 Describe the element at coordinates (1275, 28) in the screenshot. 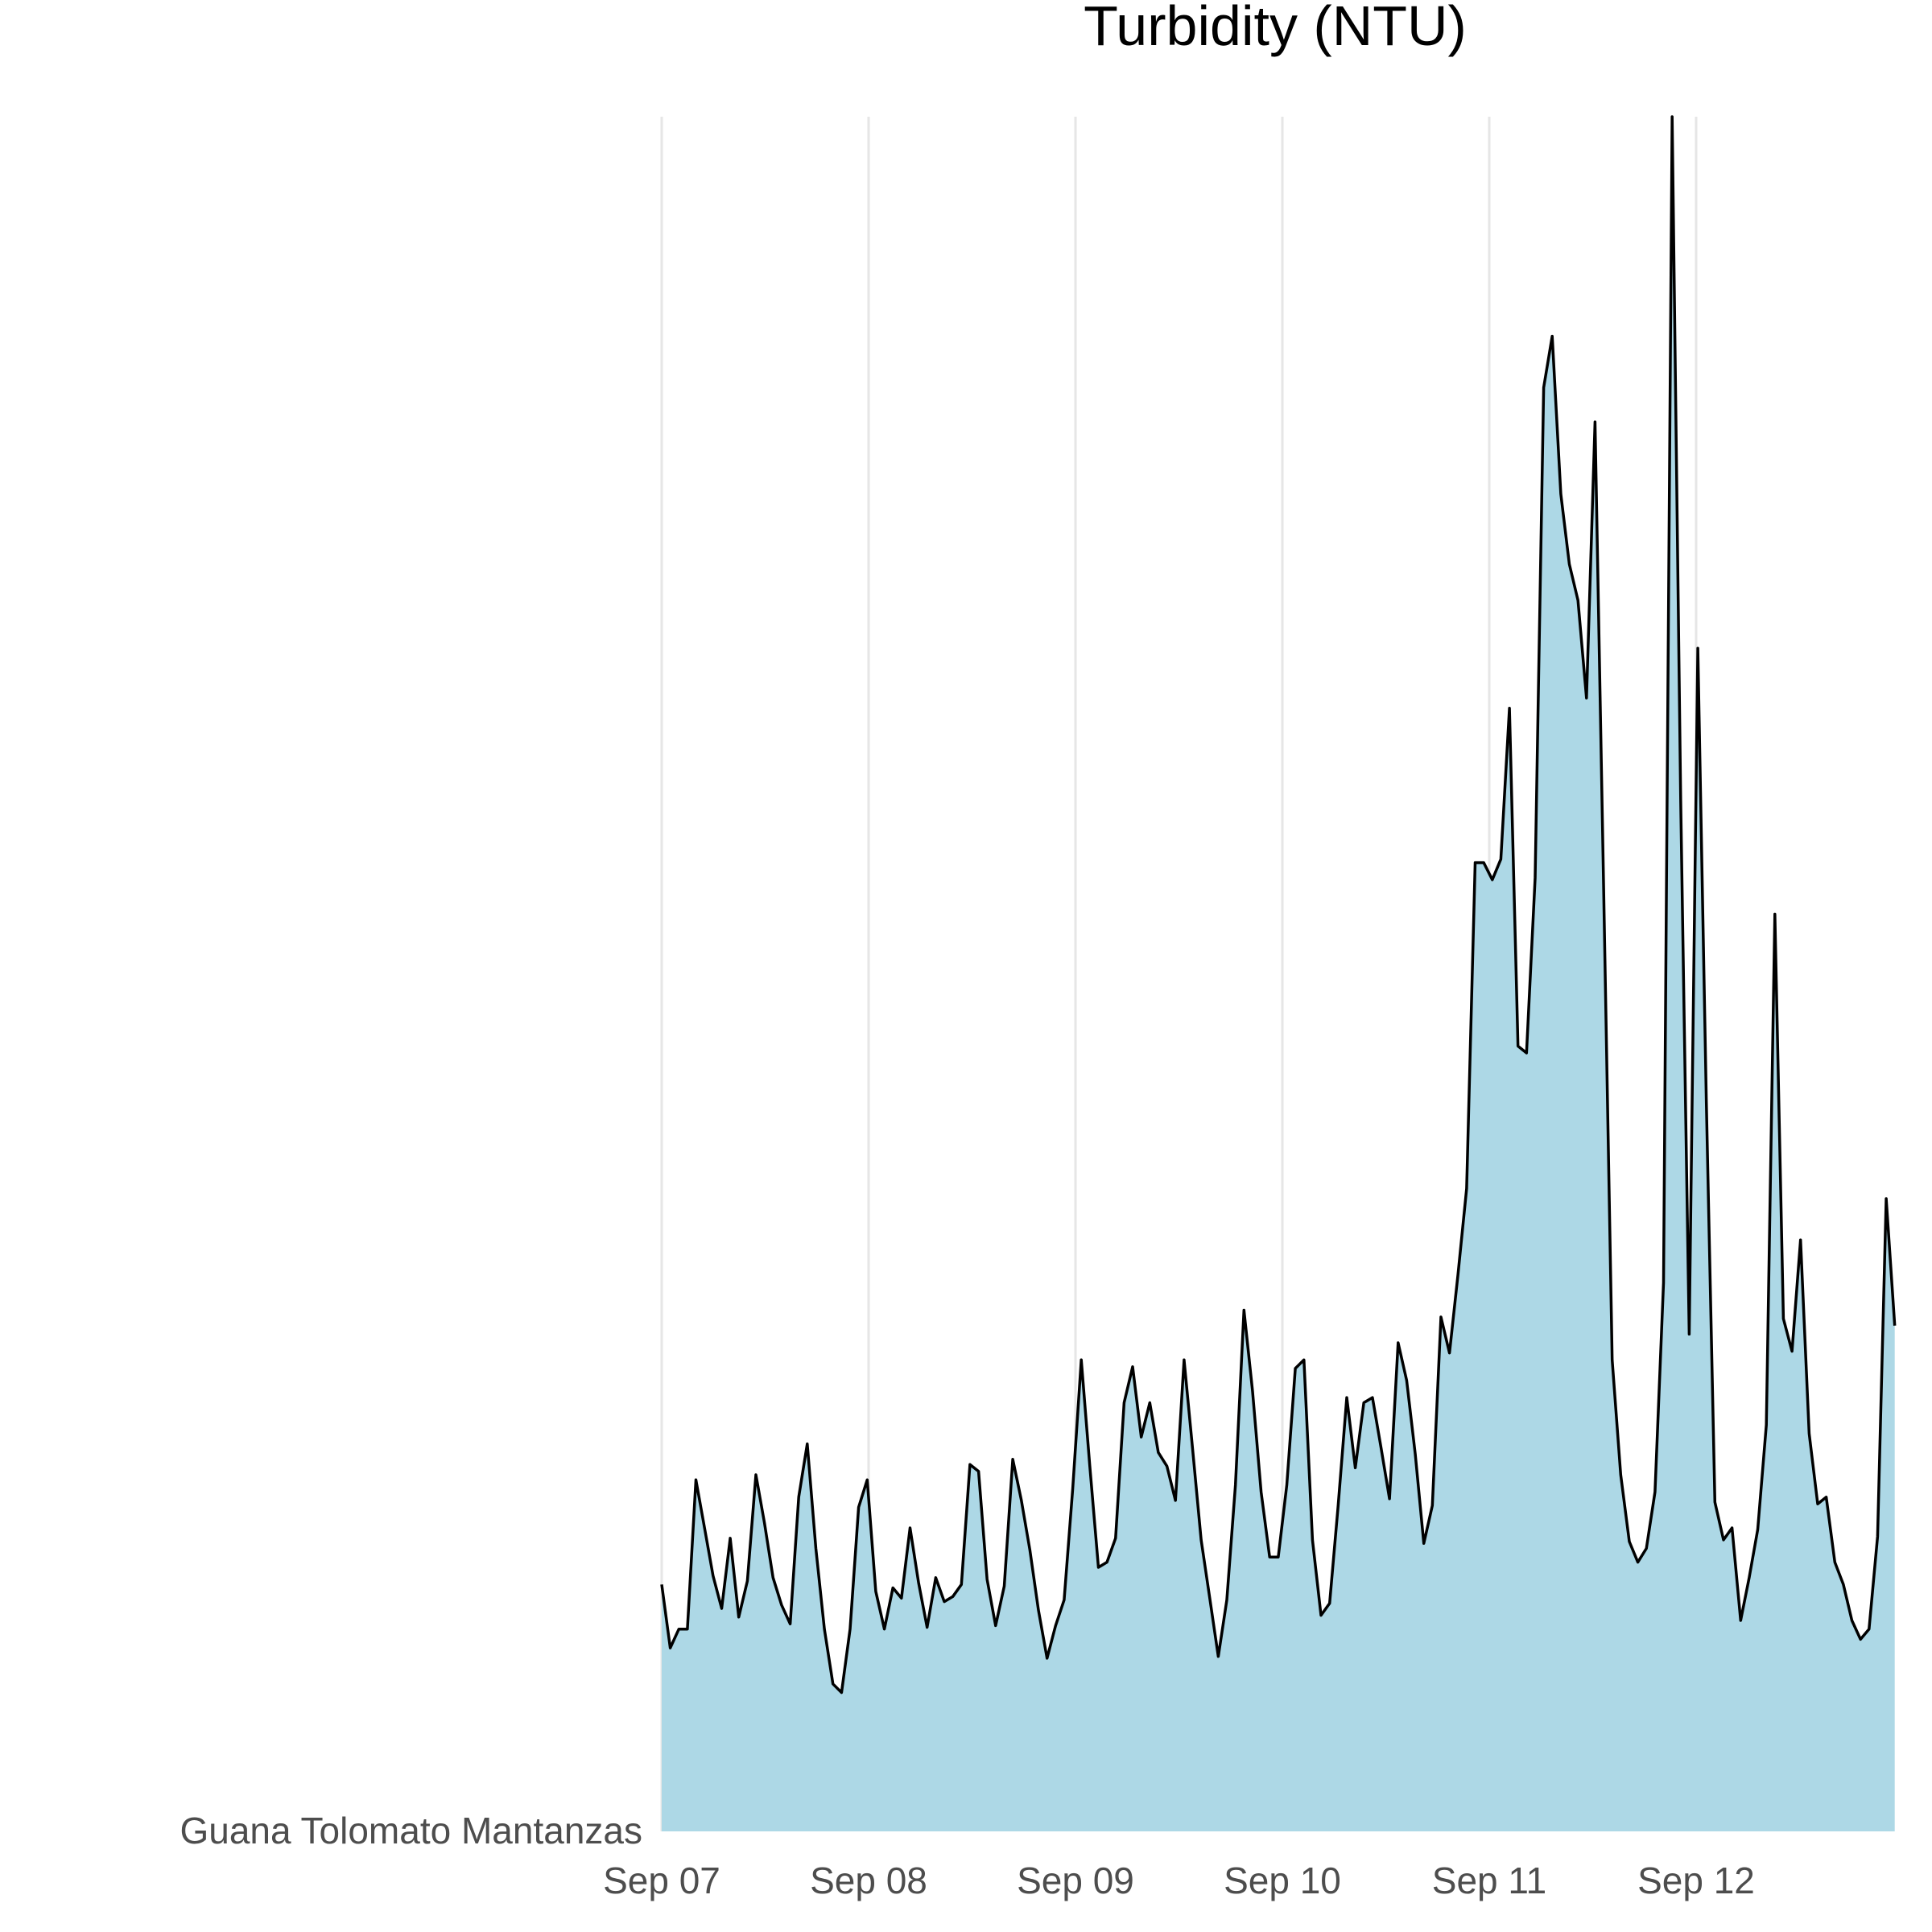

I see `chart-title: Turbidity (NTU)` at that location.